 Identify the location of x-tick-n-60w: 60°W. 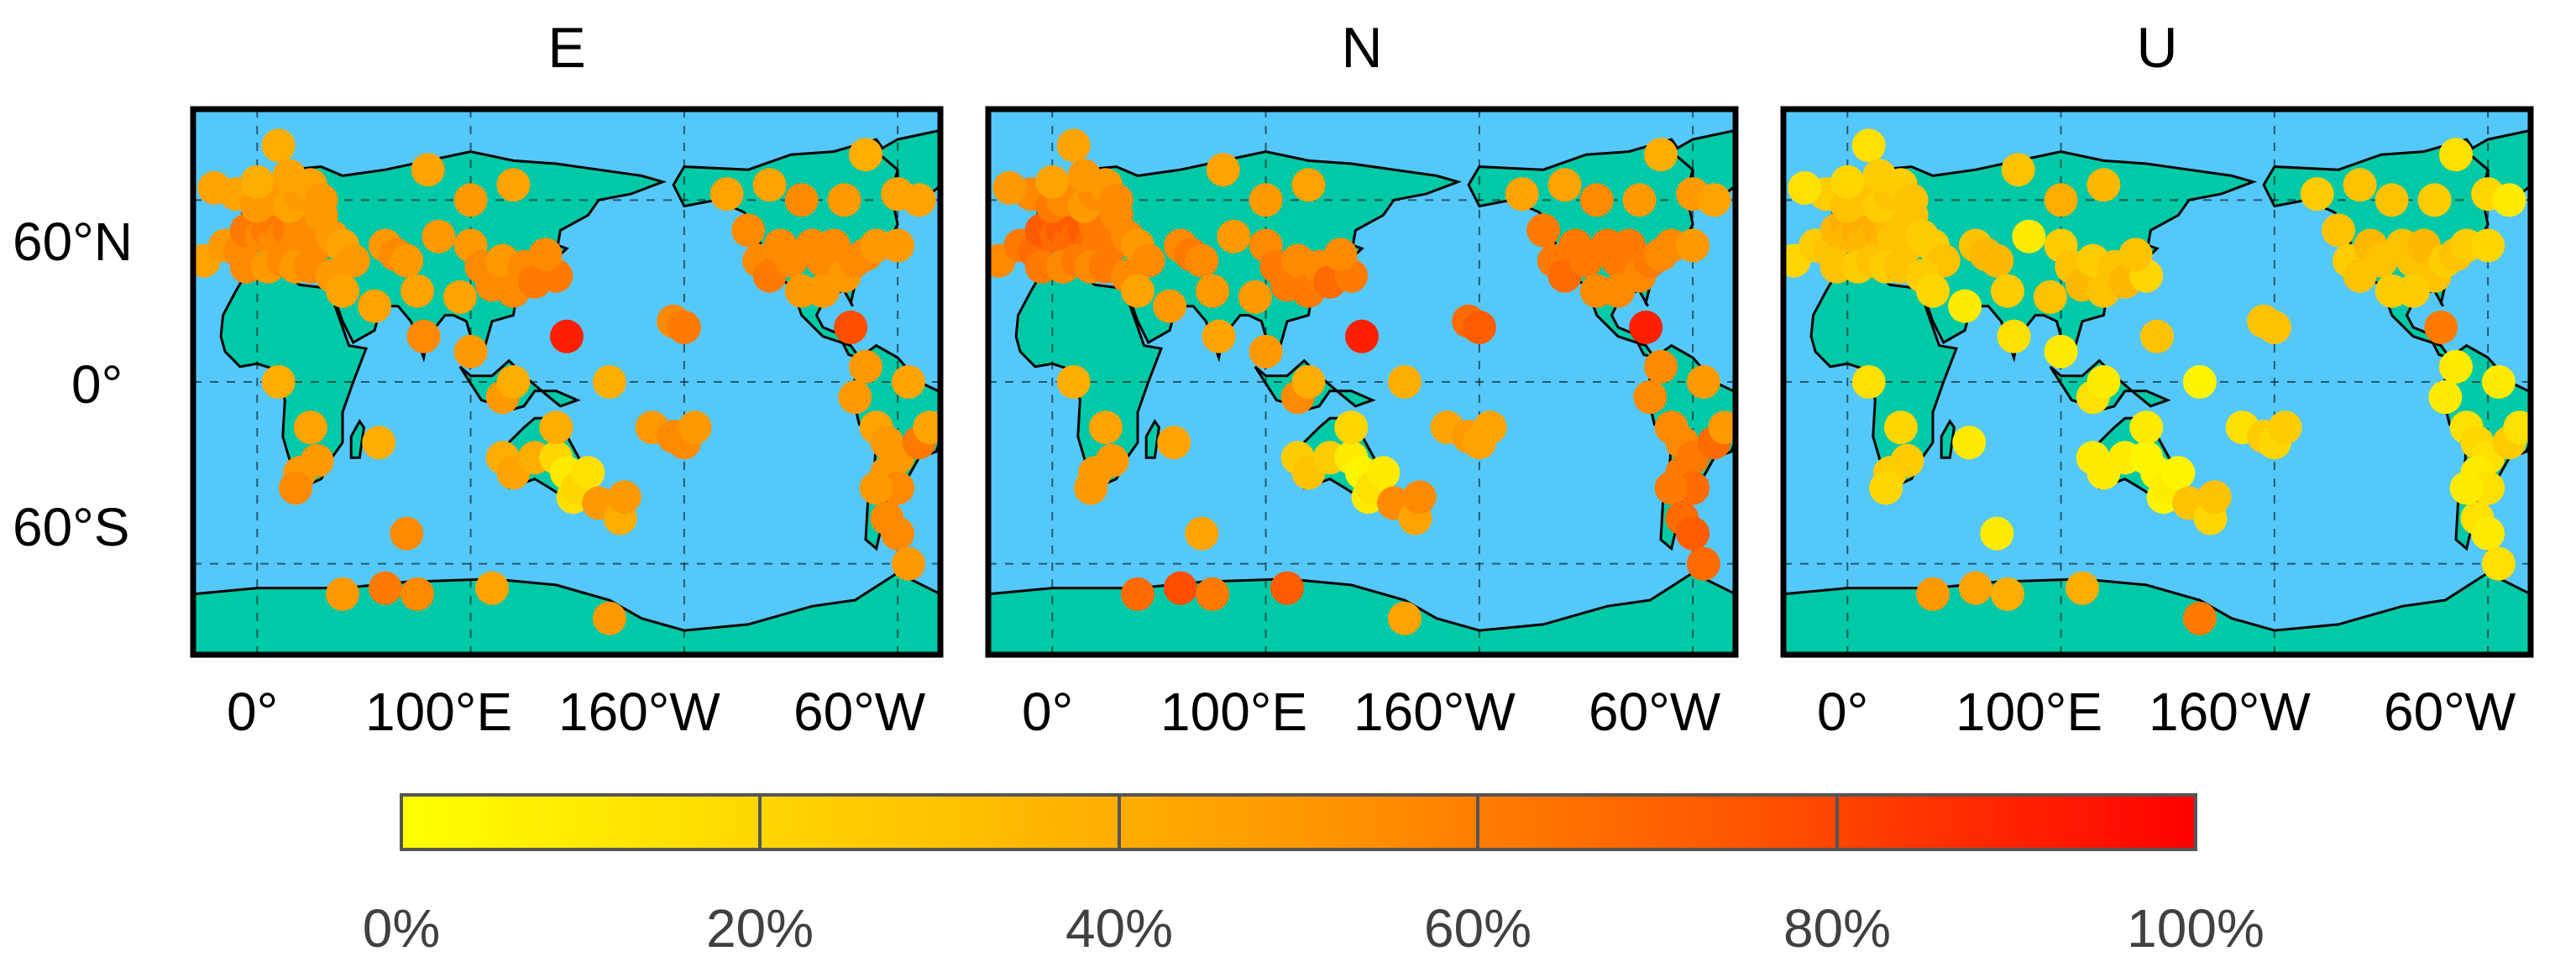
(1655, 712).